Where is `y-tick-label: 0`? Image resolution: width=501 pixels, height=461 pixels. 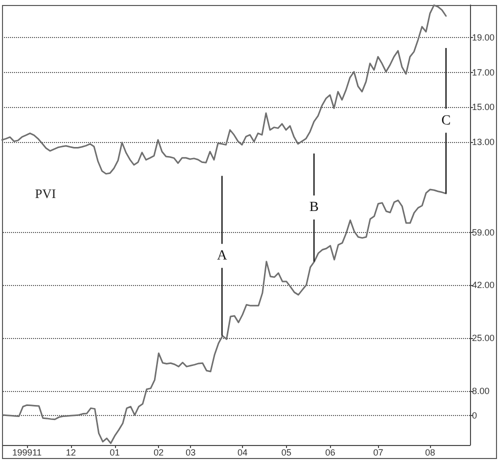
y-tick-label: 0 is located at coordinates (475, 415).